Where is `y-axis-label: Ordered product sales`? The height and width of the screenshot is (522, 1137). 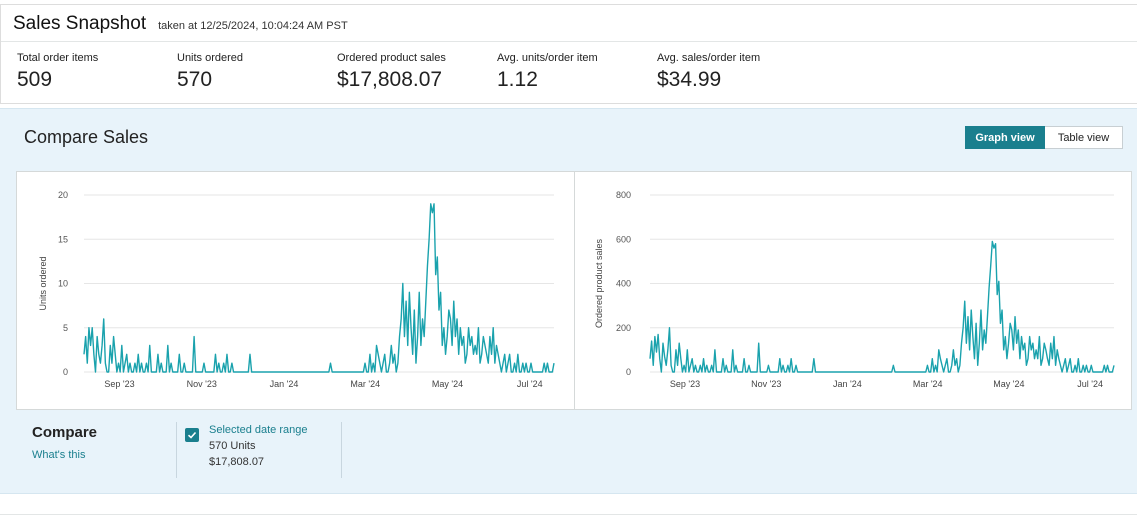 y-axis-label: Ordered product sales is located at coordinates (599, 283).